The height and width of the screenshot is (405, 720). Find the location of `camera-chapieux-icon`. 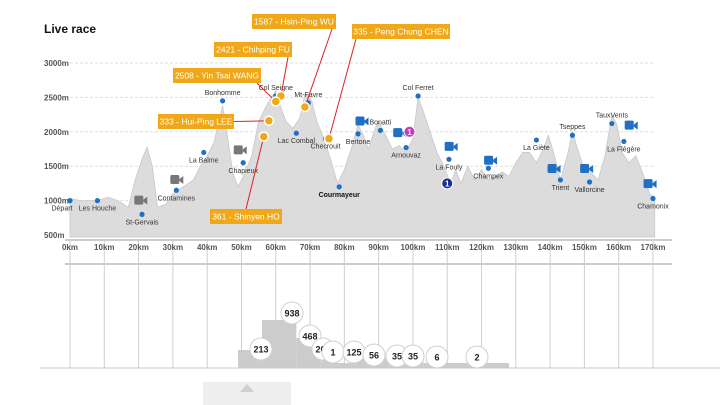

camera-chapieux-icon is located at coordinates (240, 150).